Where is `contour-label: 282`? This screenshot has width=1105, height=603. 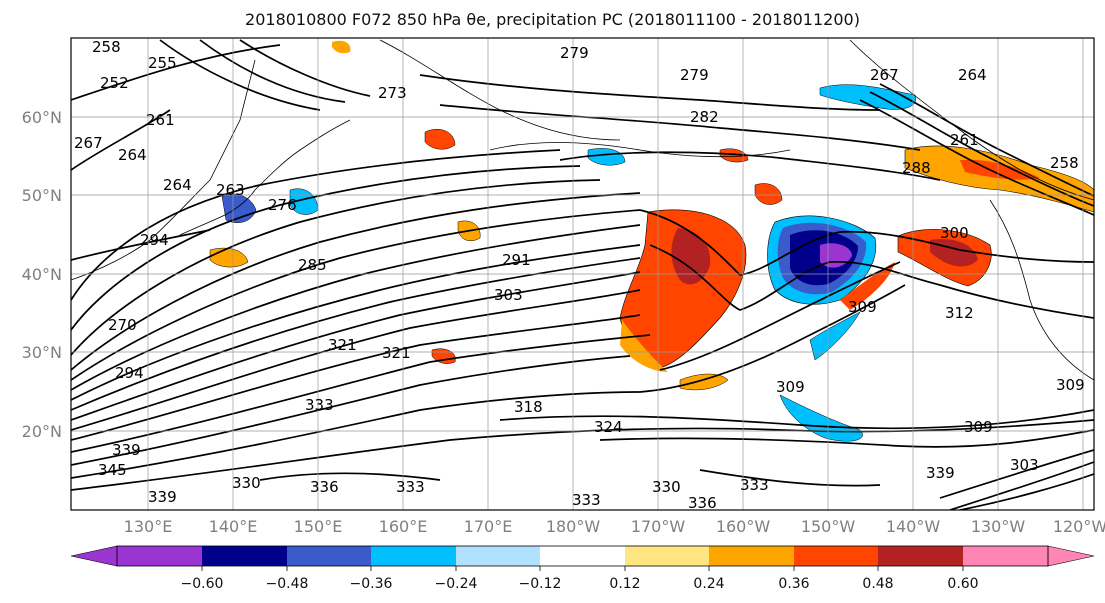 contour-label: 282 is located at coordinates (704, 117).